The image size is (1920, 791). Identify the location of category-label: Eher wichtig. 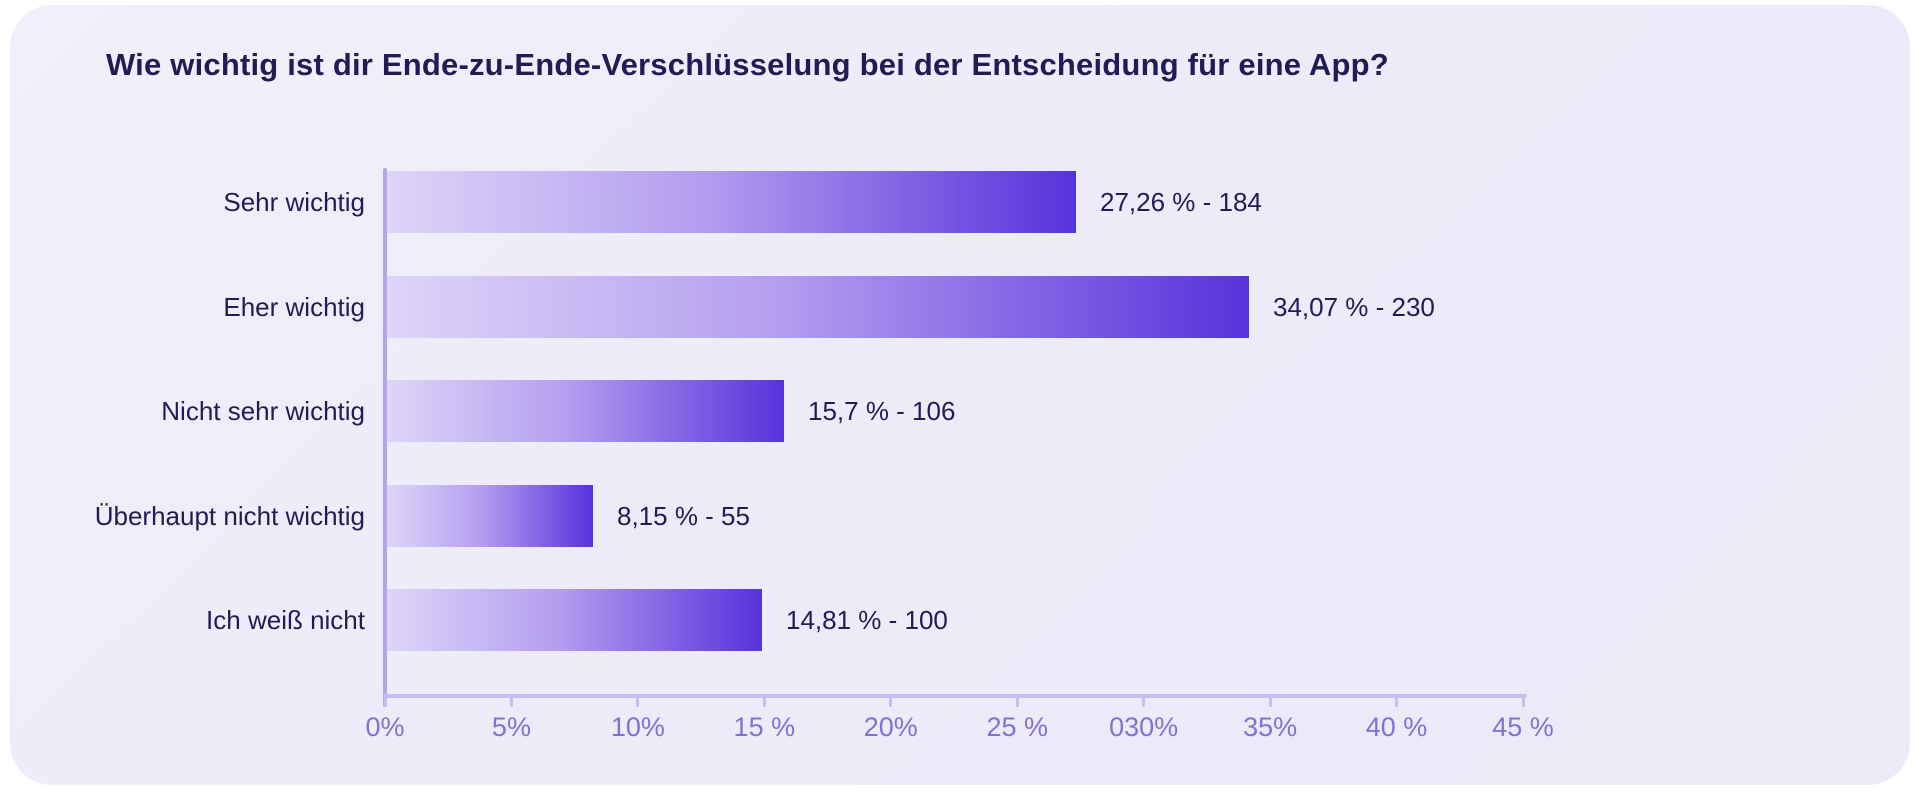
(294, 306).